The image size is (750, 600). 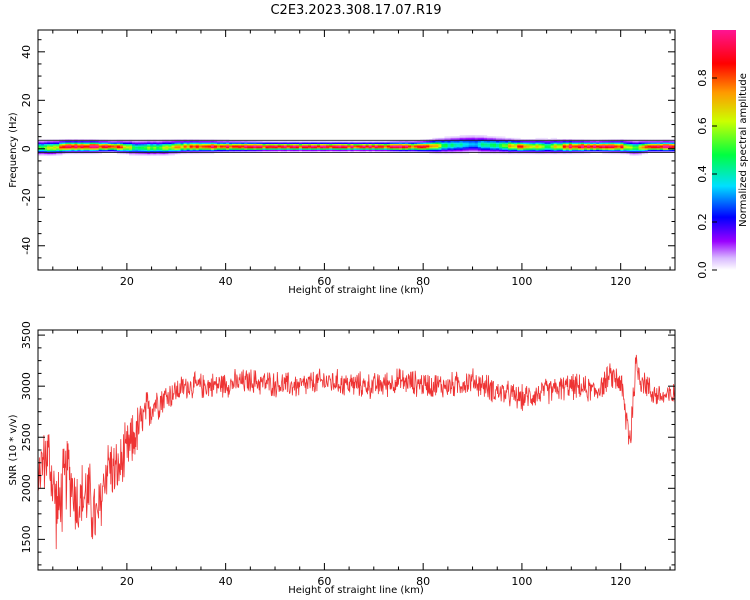 What do you see at coordinates (13, 449) in the screenshot?
I see `snr-y-axis-label: SNR (10 * v/v)` at bounding box center [13, 449].